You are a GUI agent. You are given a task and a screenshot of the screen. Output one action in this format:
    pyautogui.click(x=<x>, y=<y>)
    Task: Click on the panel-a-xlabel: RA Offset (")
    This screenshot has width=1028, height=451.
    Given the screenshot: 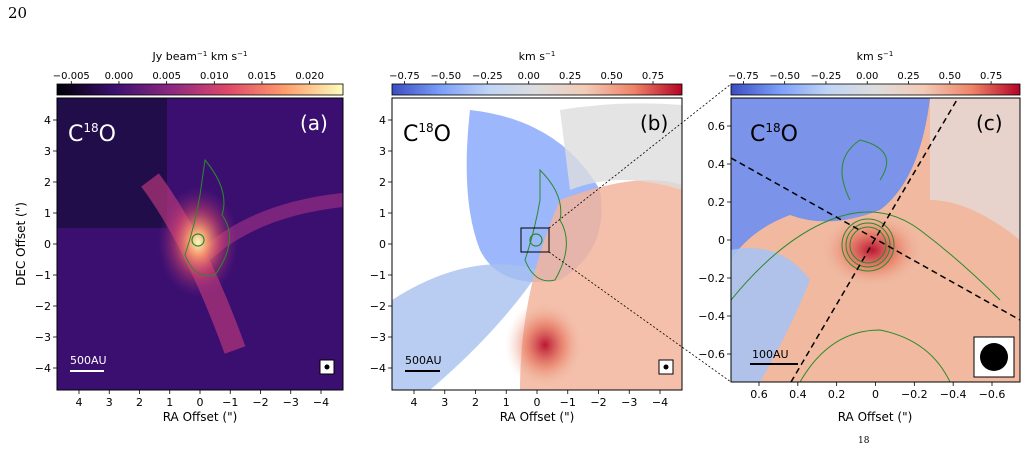 What is the action you would take?
    pyautogui.click(x=200, y=417)
    